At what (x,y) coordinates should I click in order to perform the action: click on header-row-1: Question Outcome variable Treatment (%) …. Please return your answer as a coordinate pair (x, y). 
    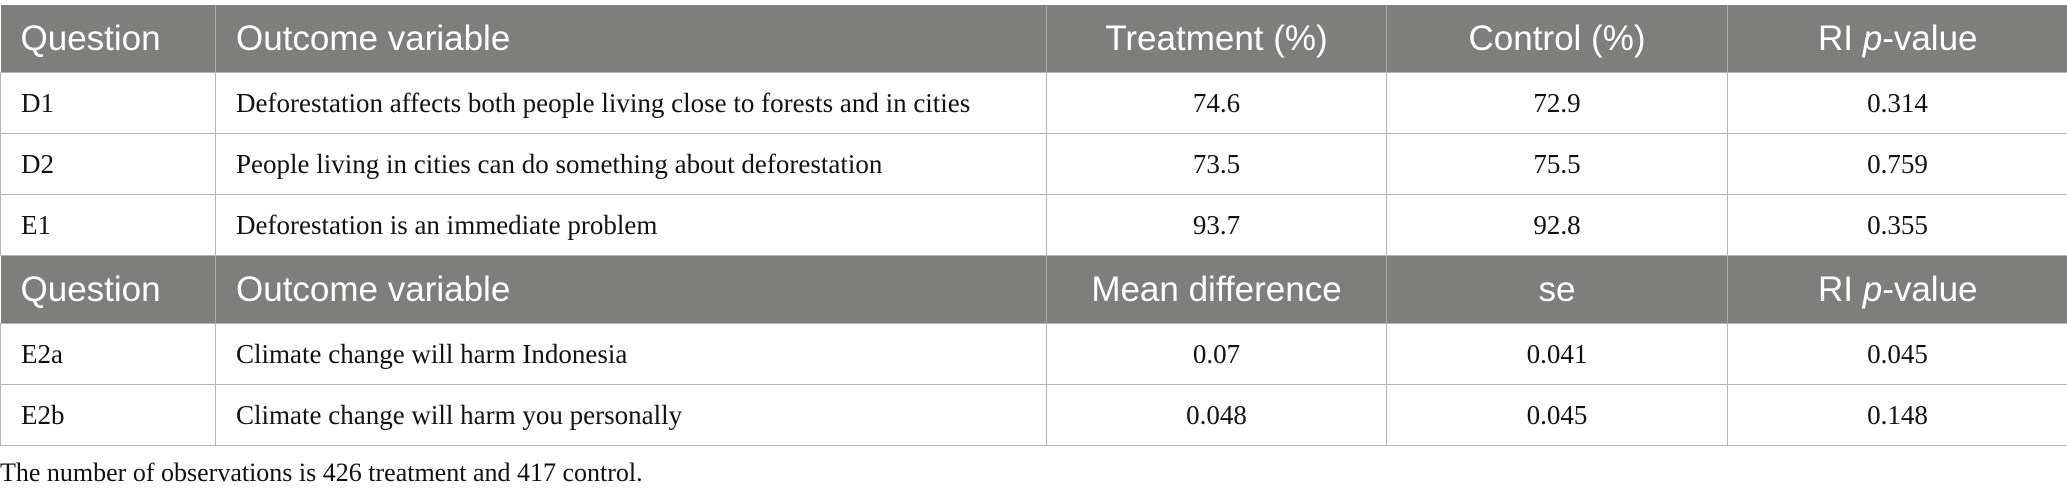
    Looking at the image, I should click on (1033, 39).